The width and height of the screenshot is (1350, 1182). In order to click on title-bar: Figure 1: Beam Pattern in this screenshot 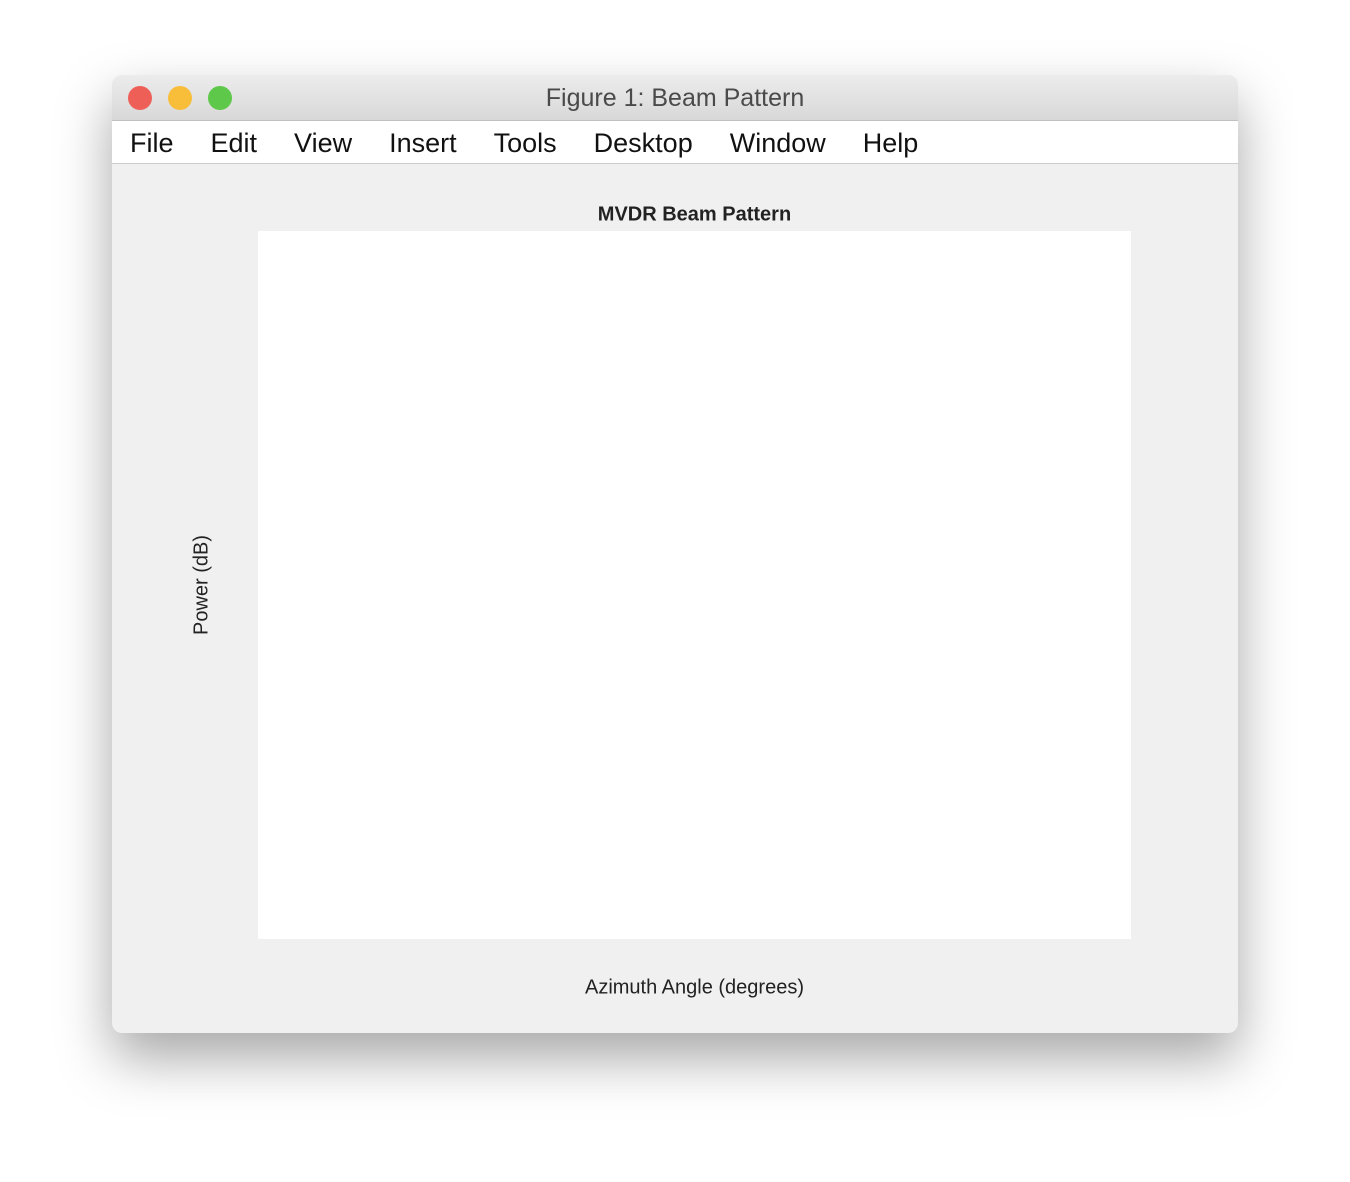, I will do `click(675, 98)`.